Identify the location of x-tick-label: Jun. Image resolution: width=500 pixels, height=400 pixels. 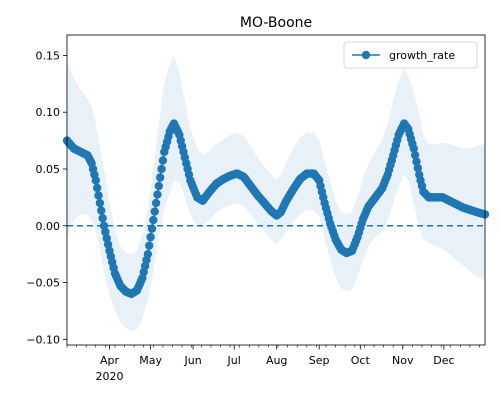
(192, 360).